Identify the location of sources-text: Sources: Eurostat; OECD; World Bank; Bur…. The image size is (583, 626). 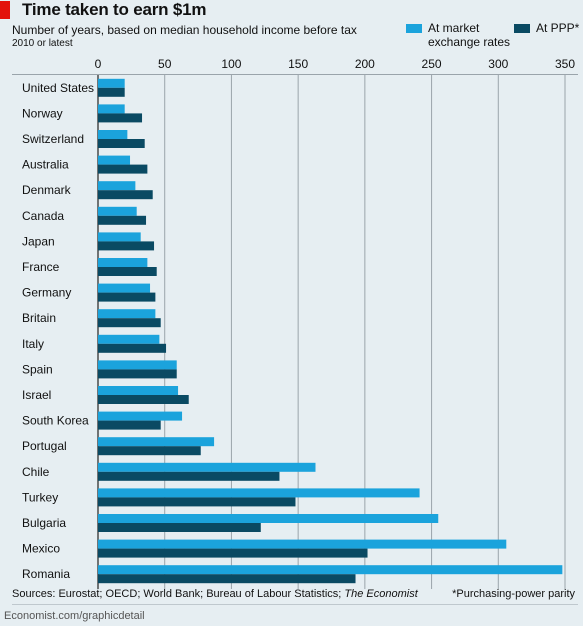
(178, 594).